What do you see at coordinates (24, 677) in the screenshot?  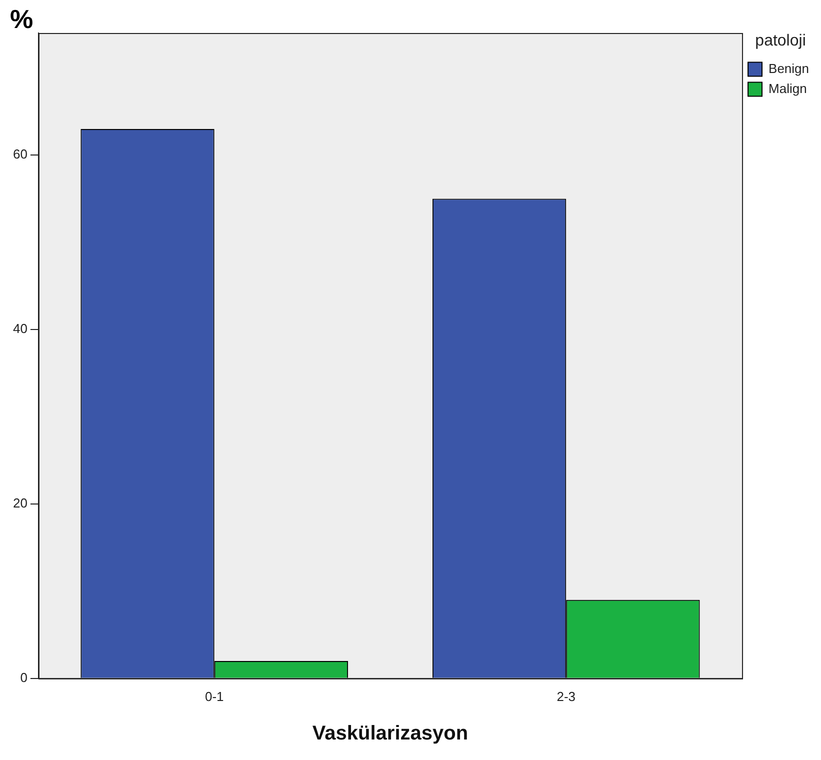 I see `y-tick-label: 0` at bounding box center [24, 677].